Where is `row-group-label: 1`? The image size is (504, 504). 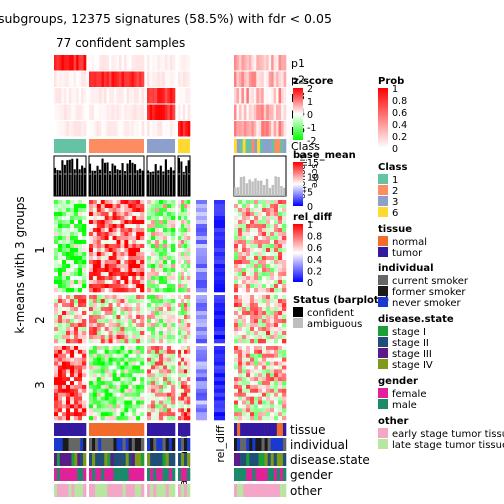
row-group-label: 1 is located at coordinates (40, 250).